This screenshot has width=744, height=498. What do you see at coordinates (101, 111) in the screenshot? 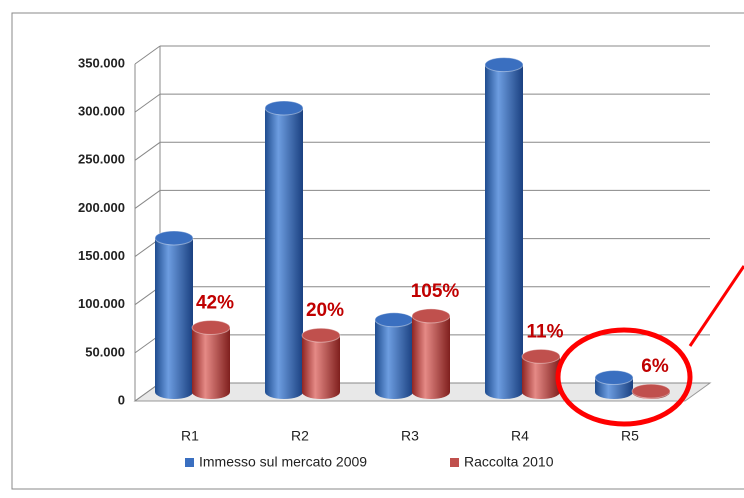
I see `y-tick-label: 300.000` at bounding box center [101, 111].